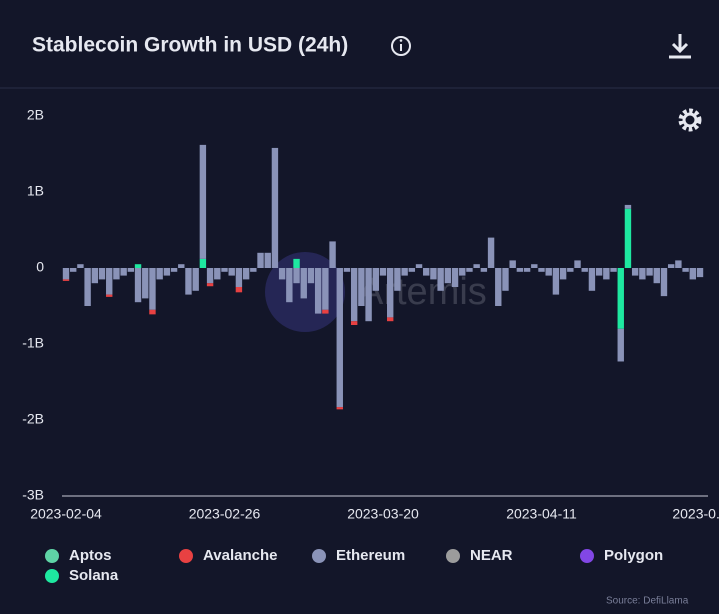  What do you see at coordinates (383, 514) in the screenshot?
I see `x-tick-label: 2023-03-20` at bounding box center [383, 514].